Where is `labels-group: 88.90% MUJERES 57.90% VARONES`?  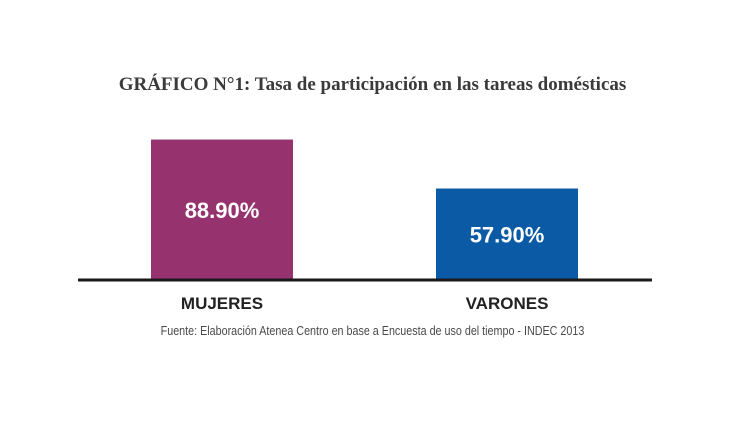 labels-group: 88.90% MUJERES 57.90% VARONES is located at coordinates (365, 255).